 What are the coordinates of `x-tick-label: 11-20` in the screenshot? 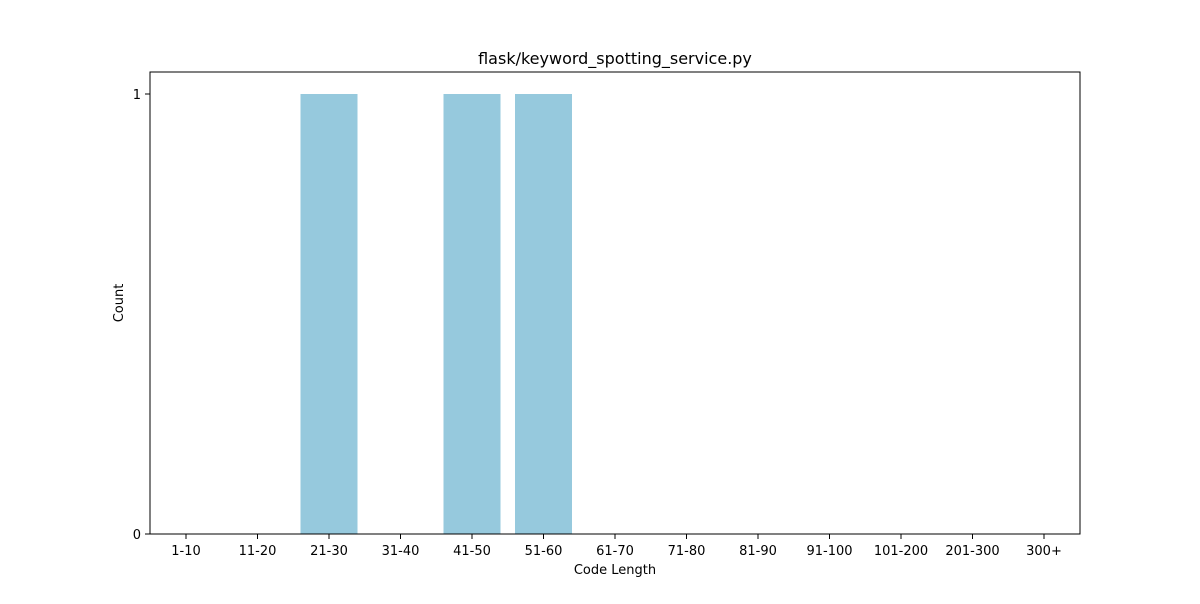 It's located at (258, 551).